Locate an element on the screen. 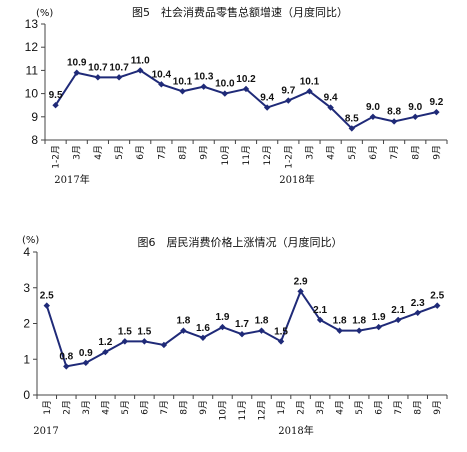 This screenshot has height=452, width=467. chart1-year-label-2018: 2018年 is located at coordinates (296, 179).